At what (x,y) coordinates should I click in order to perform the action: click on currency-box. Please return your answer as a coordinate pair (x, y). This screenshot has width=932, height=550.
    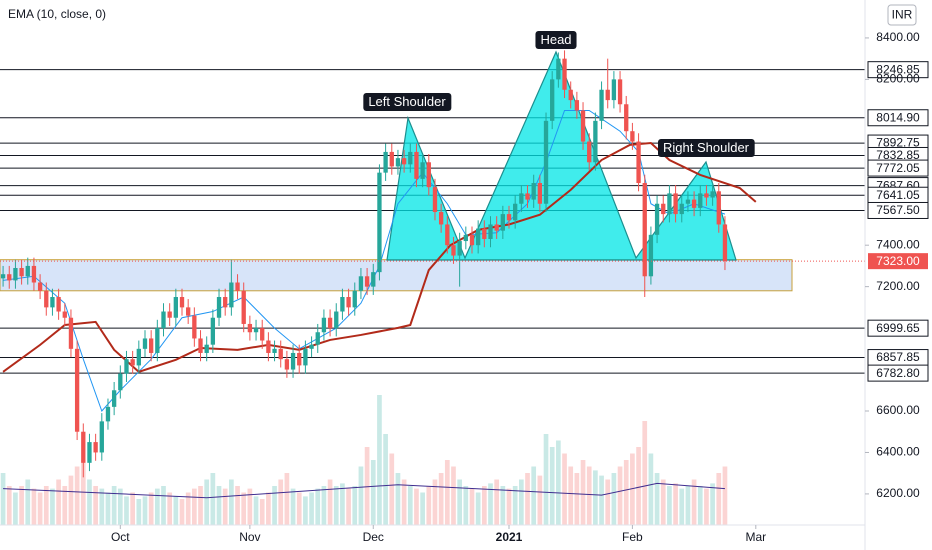
    Looking at the image, I should click on (902, 15).